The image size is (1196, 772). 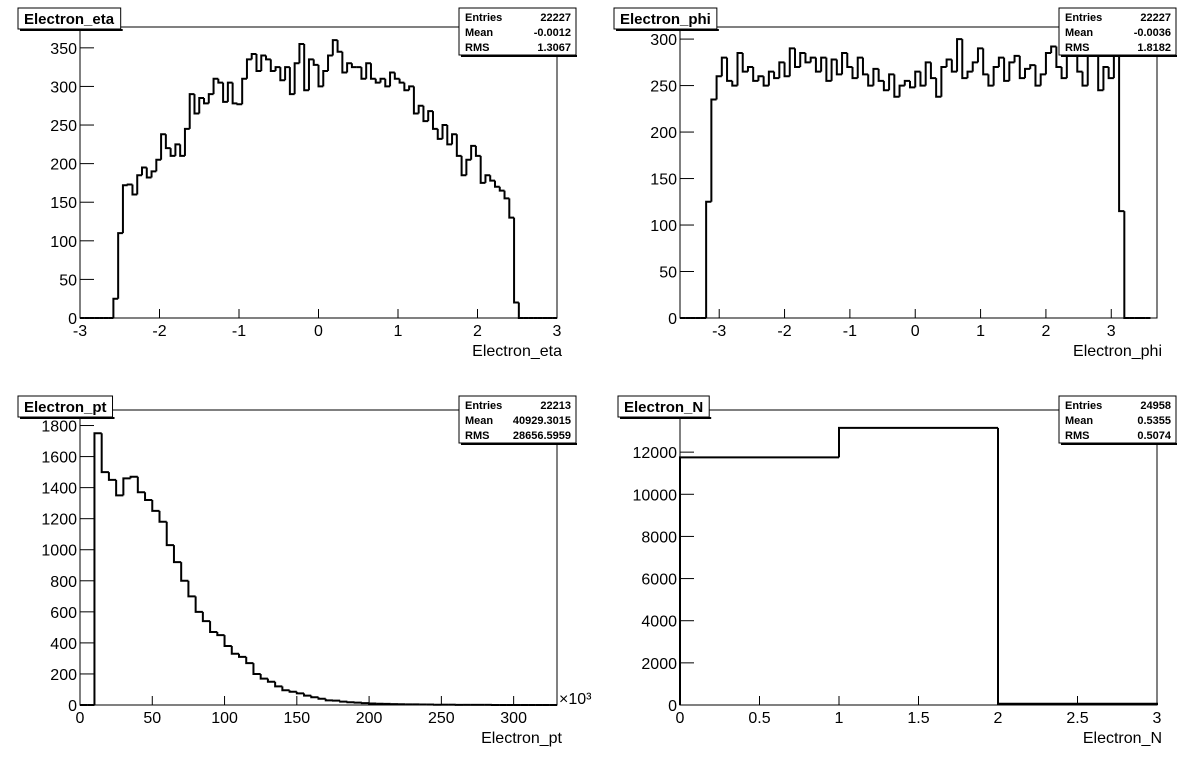 What do you see at coordinates (1154, 421) in the screenshot?
I see `stats-value: 0.5355` at bounding box center [1154, 421].